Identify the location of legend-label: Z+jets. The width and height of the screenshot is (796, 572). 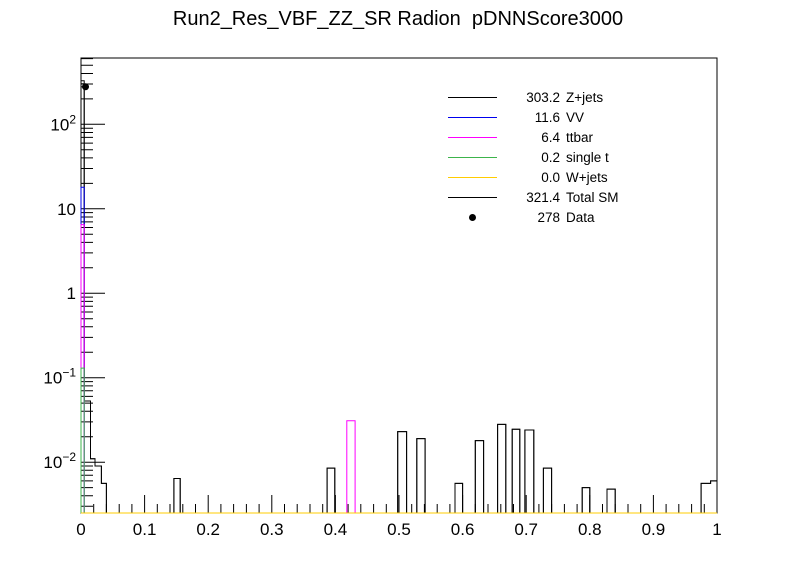
(585, 97).